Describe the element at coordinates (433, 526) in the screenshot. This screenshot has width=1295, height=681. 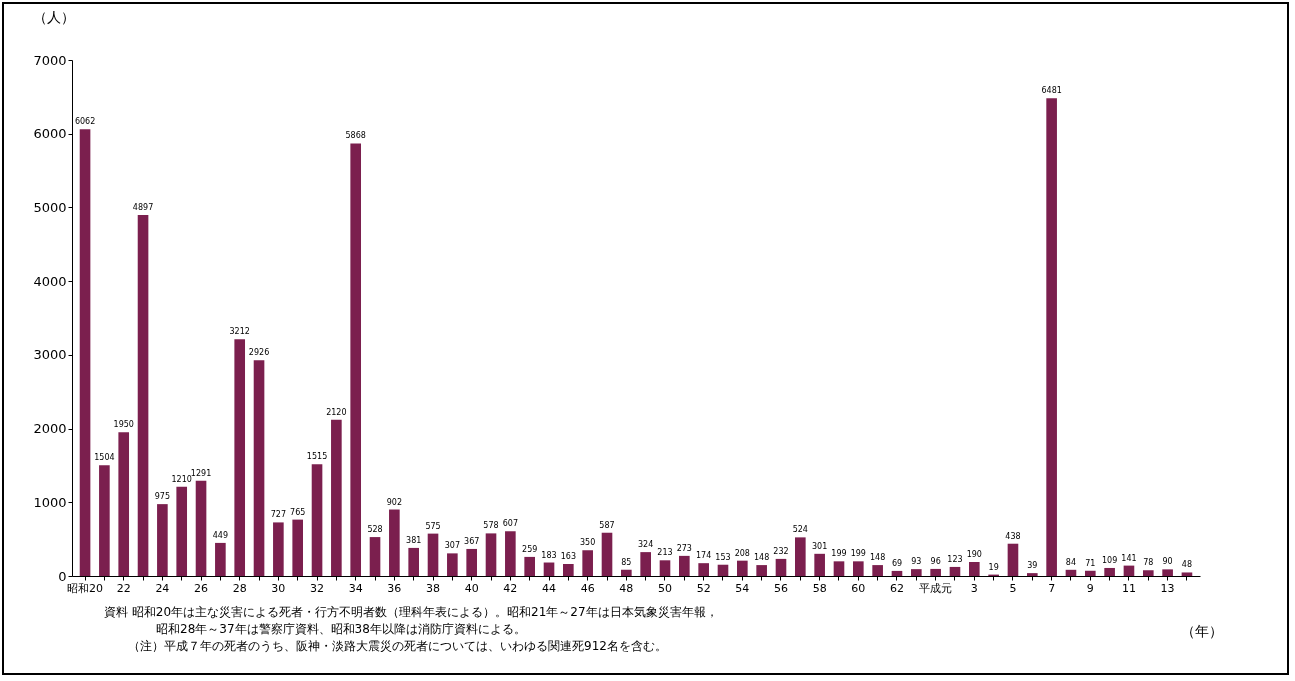
I see `data-label: 575` at that location.